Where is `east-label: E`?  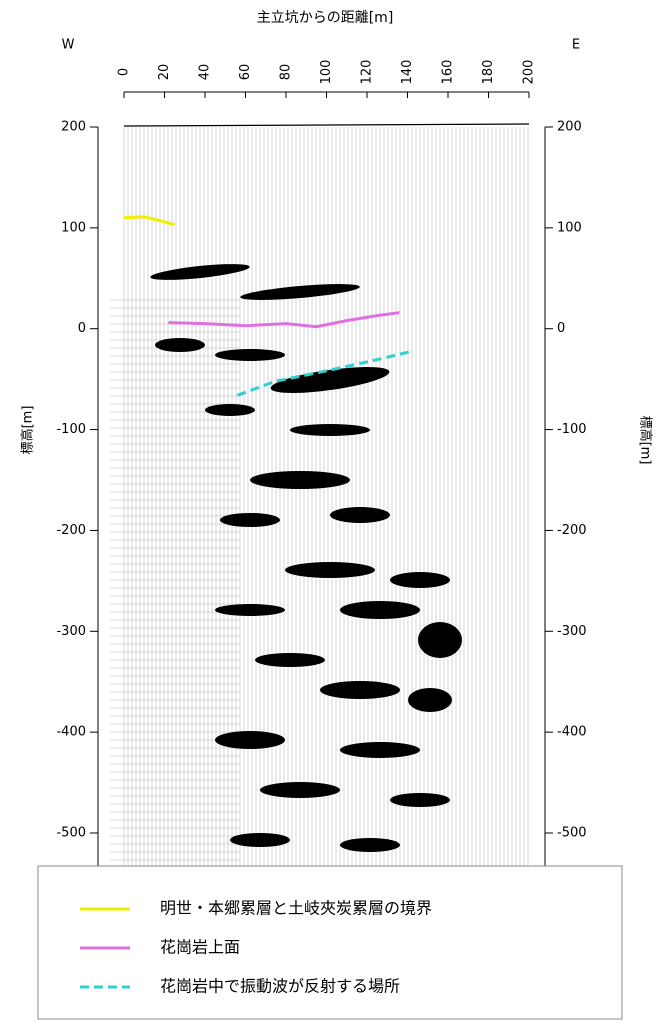 east-label: E is located at coordinates (576, 45).